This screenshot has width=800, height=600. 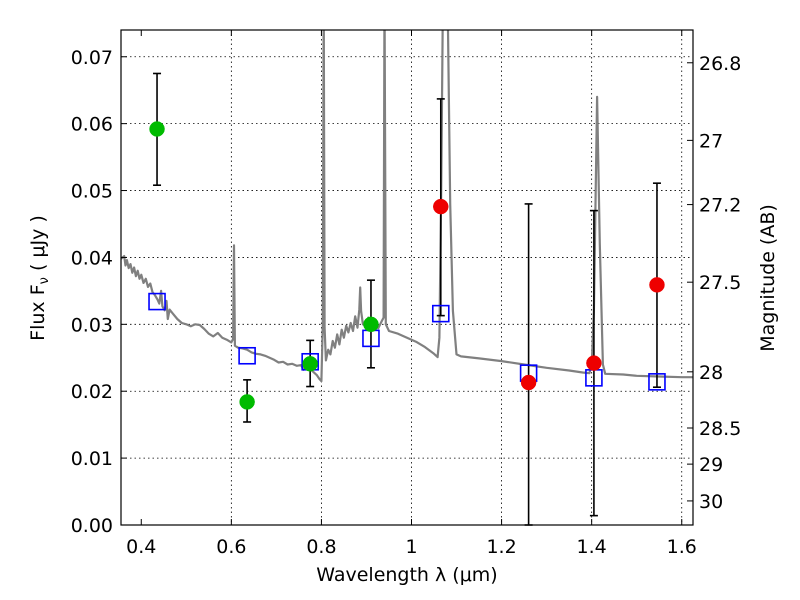 I want to click on right-tick-label: 27.5, so click(x=720, y=283).